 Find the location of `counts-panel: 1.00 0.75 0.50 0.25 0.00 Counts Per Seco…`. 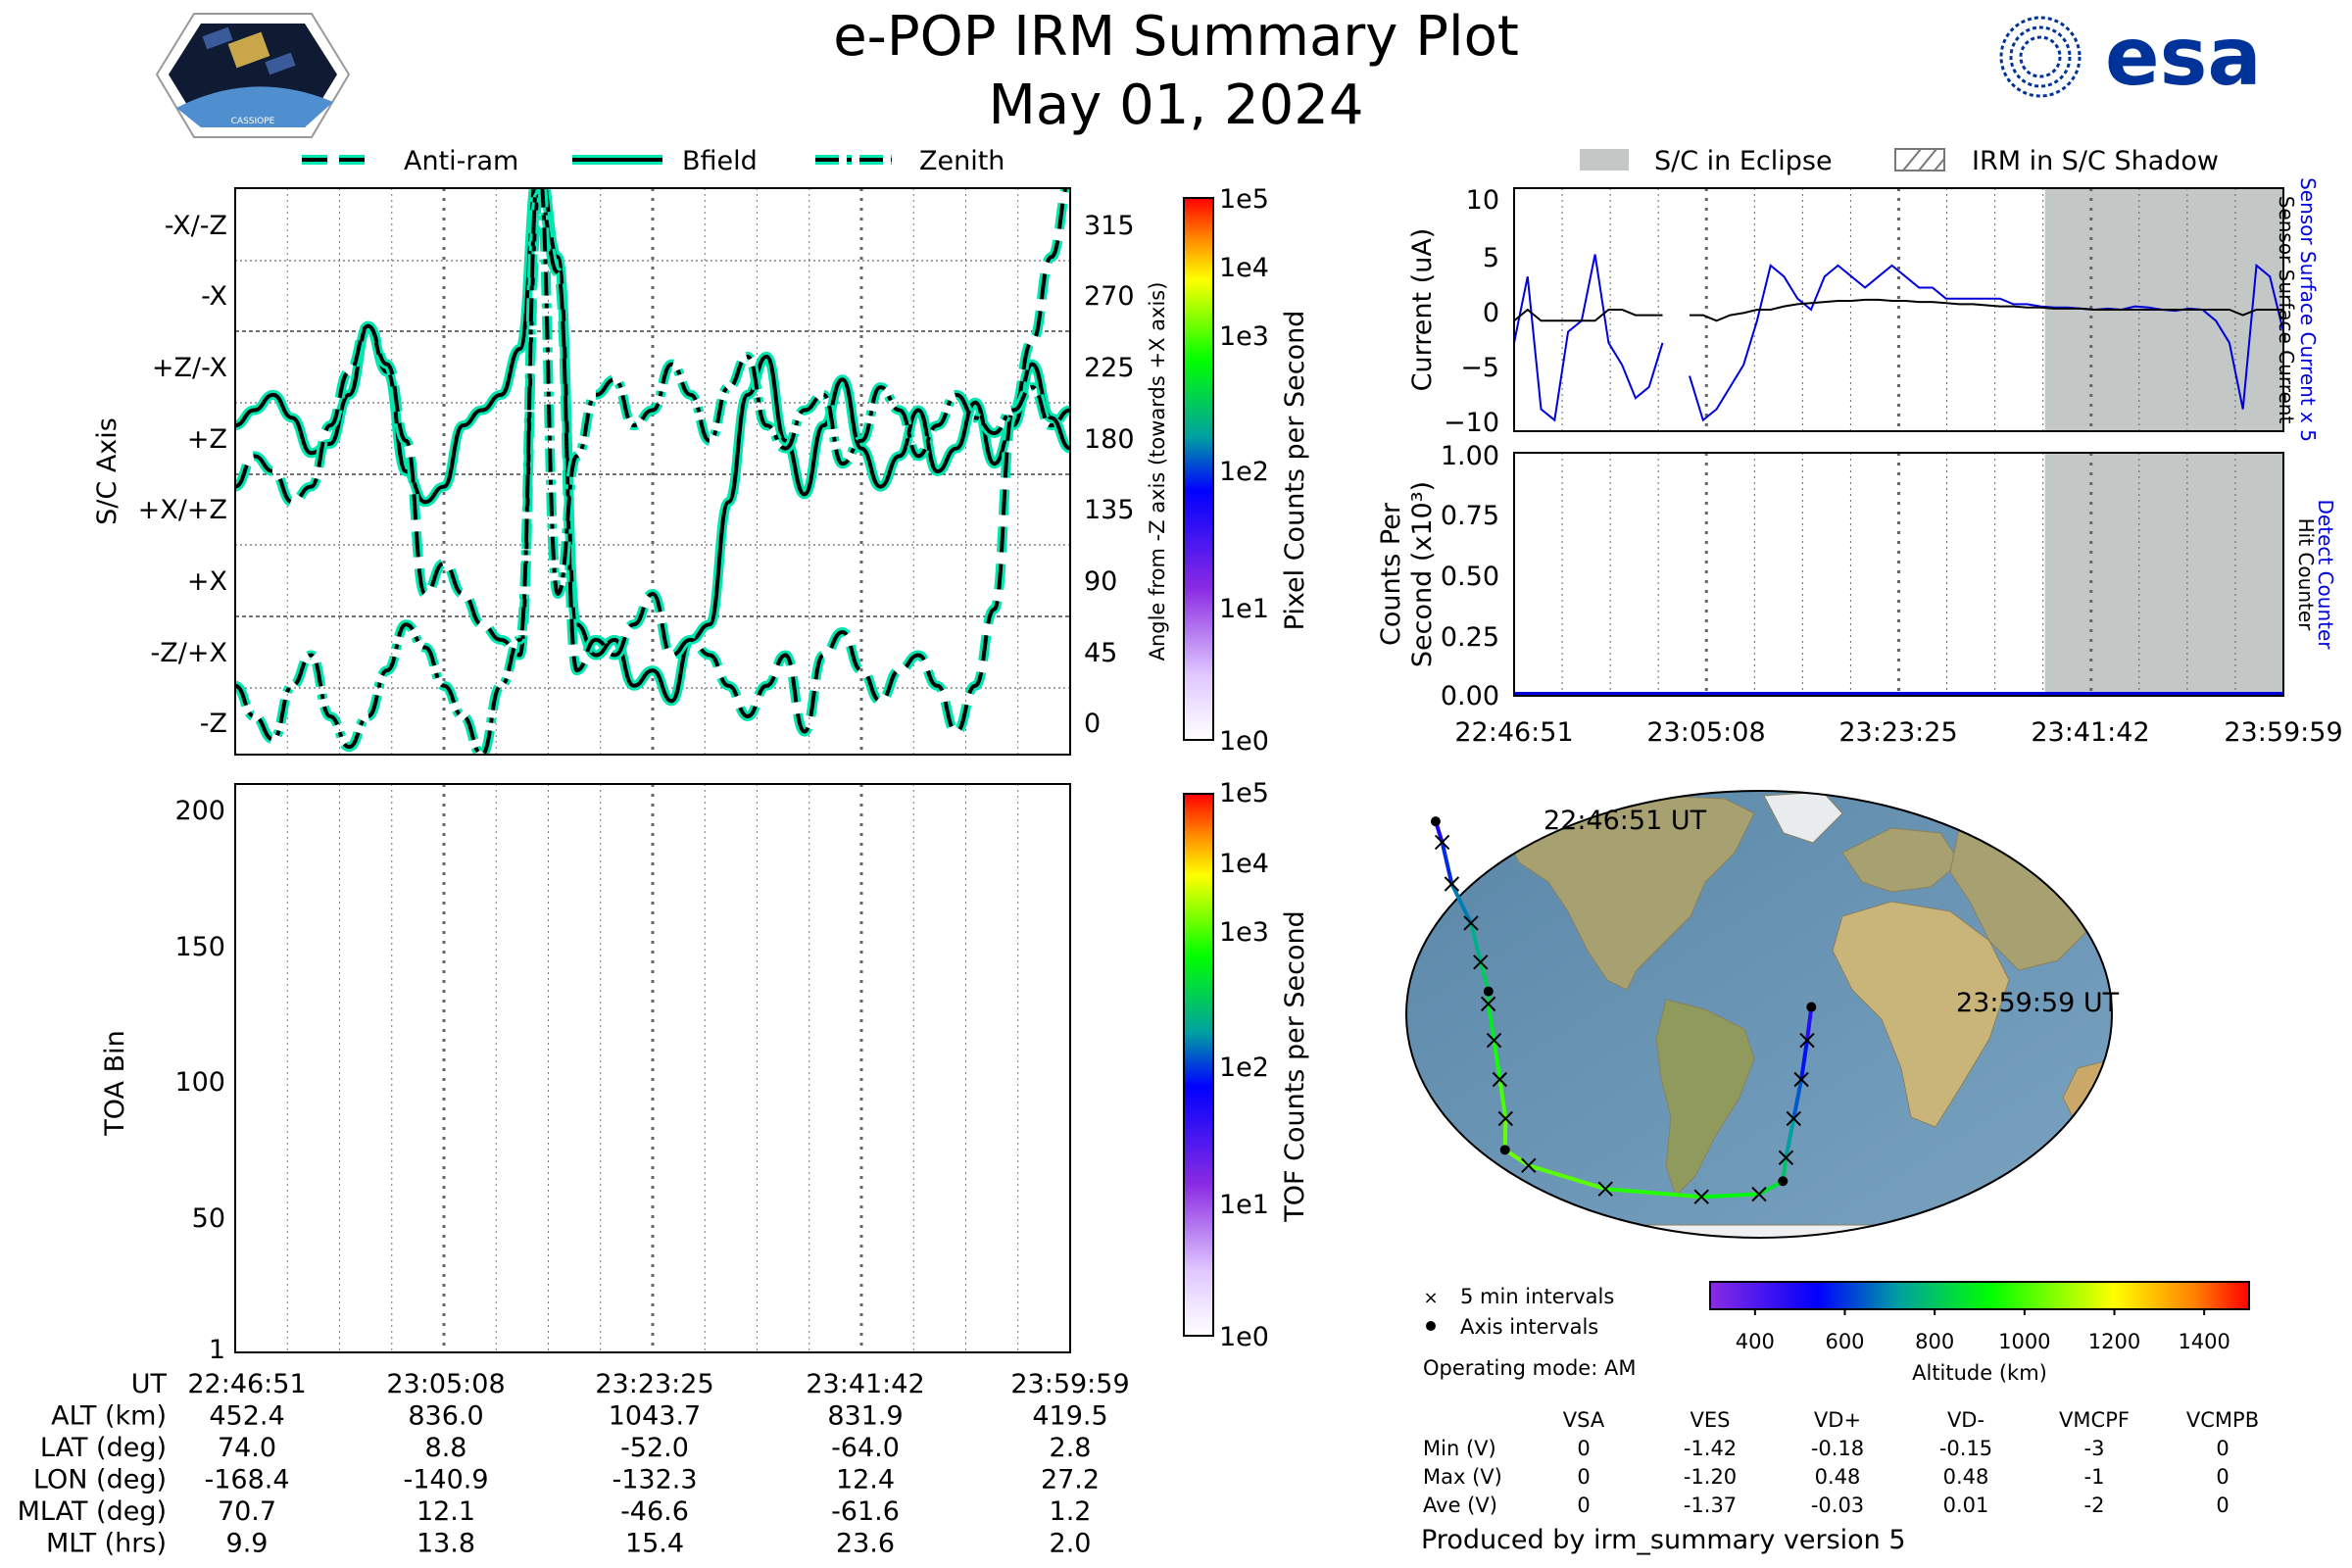

counts-panel: 1.00 0.75 0.50 0.25 0.00 Counts Per Seco… is located at coordinates (1856, 576).